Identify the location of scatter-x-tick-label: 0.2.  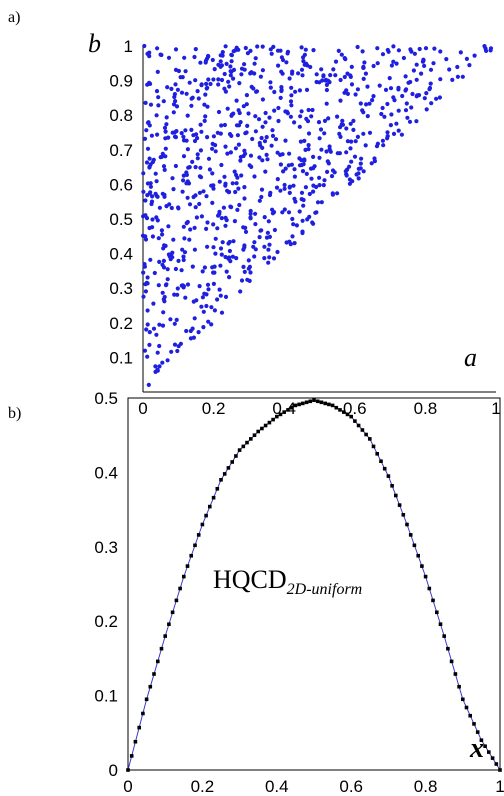
(214, 408).